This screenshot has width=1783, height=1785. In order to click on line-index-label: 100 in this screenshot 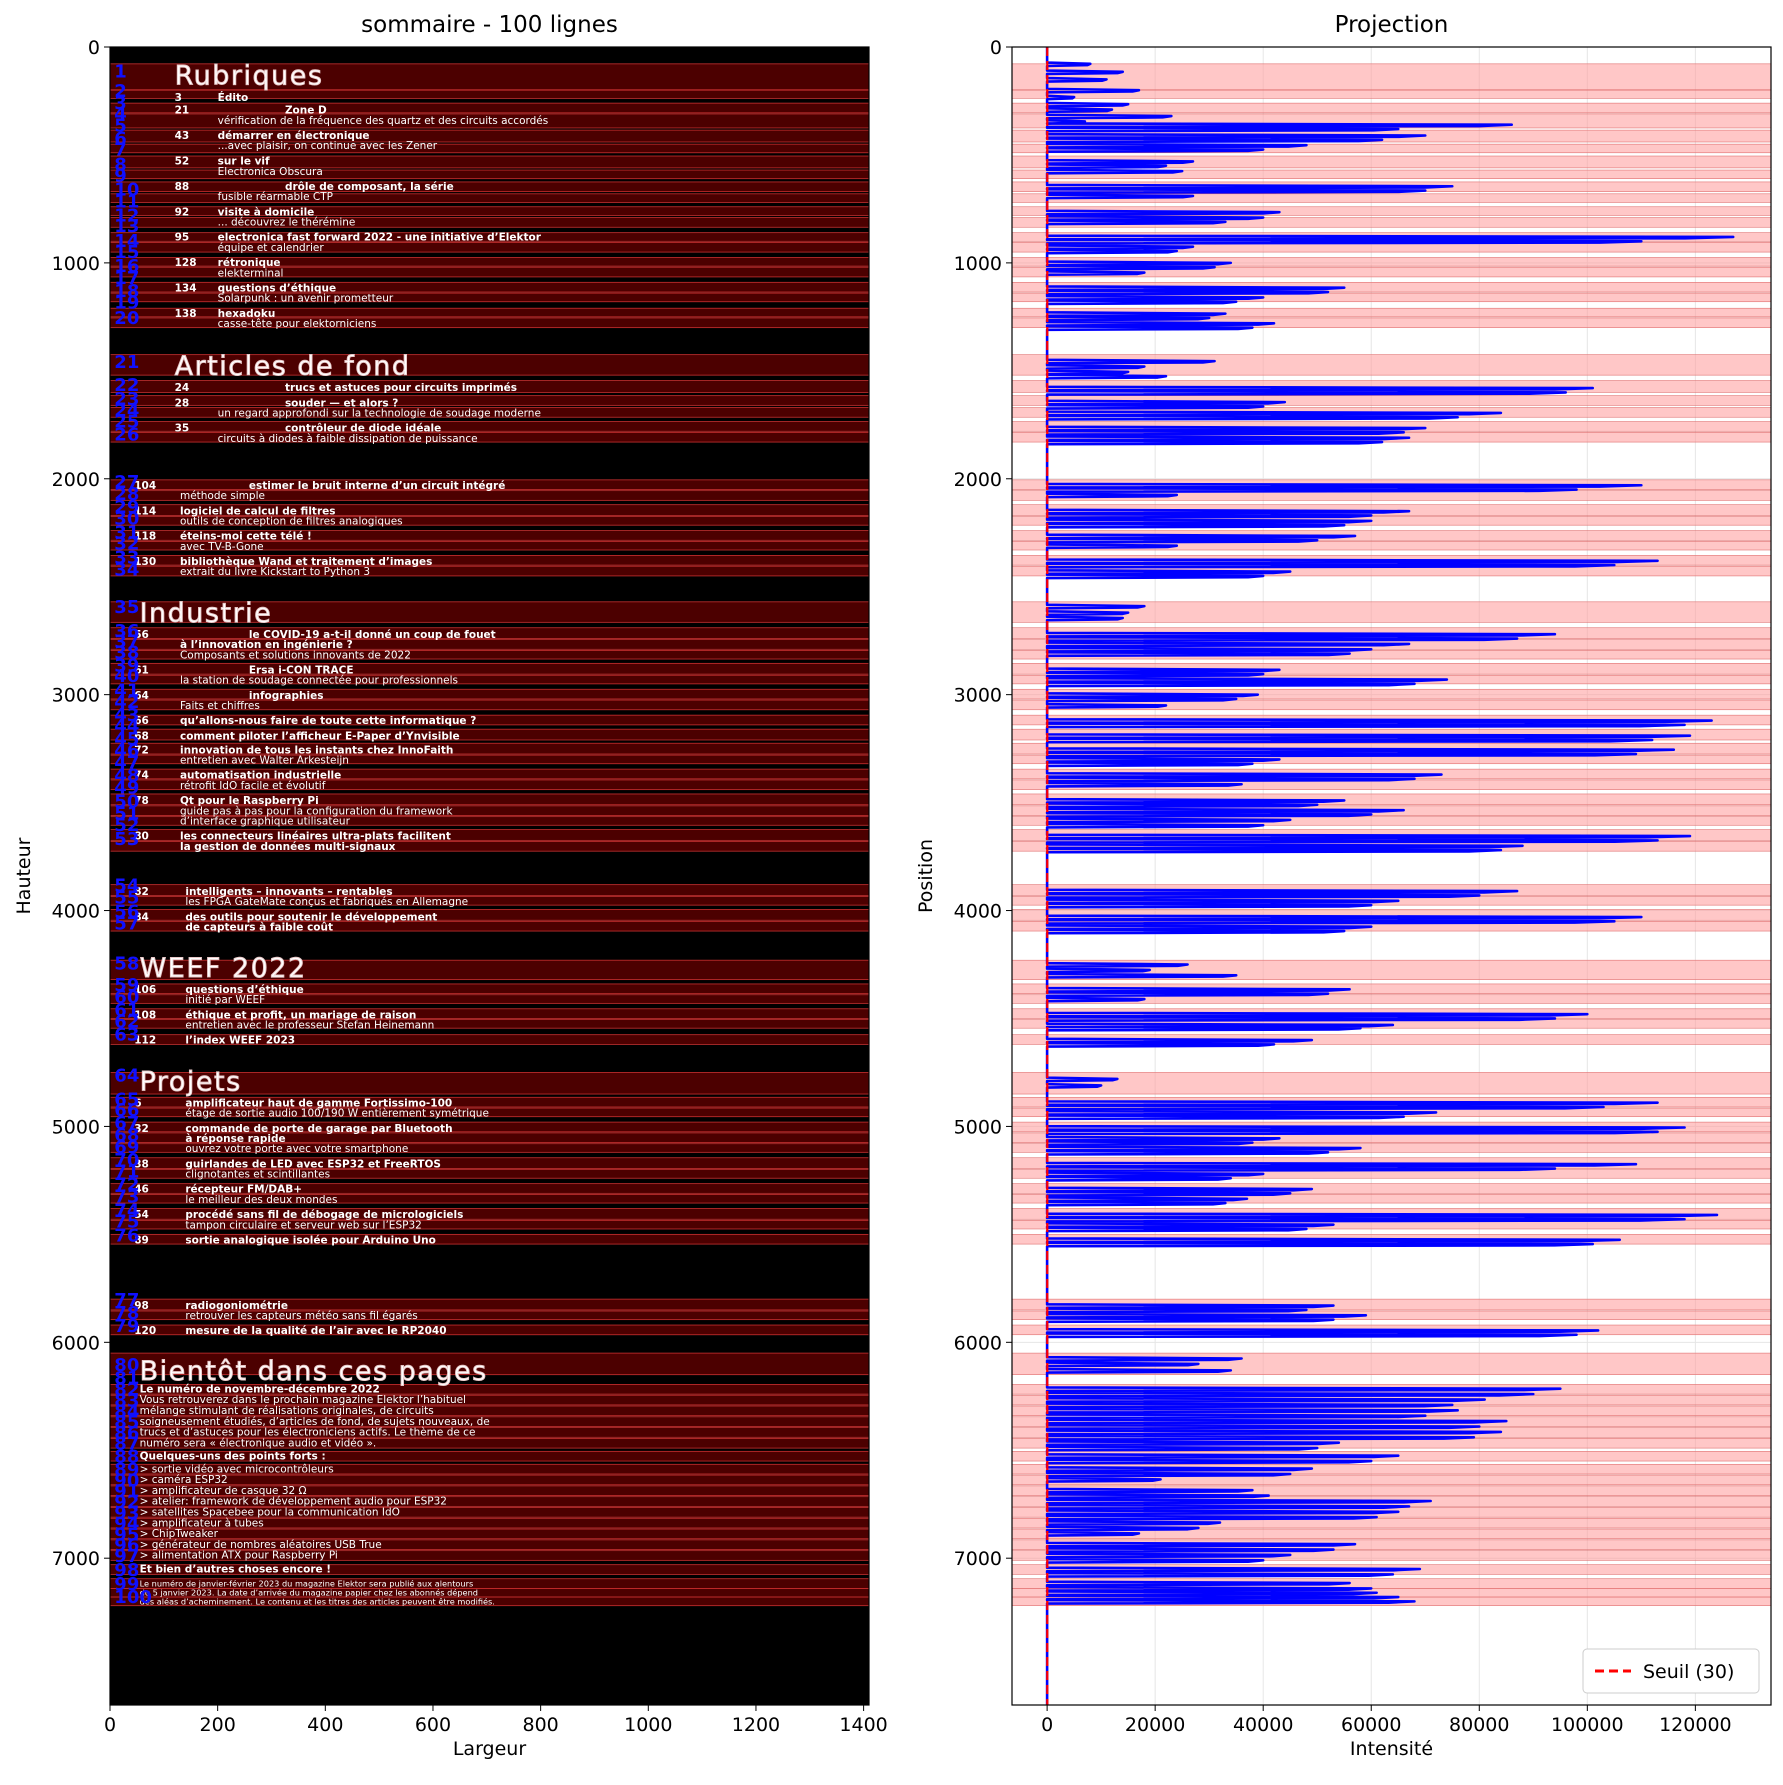, I will do `click(133, 1597)`.